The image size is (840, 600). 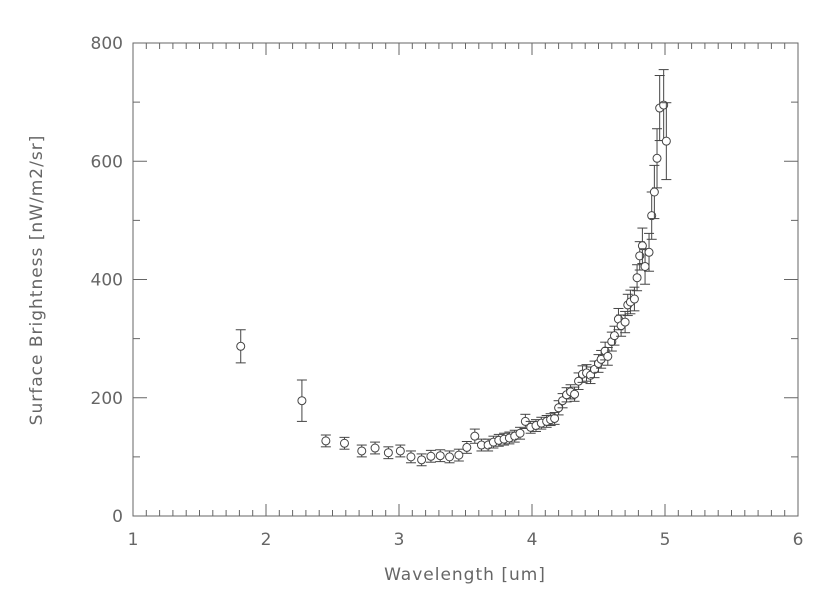 I want to click on x-tick-label: 5, so click(x=665, y=540).